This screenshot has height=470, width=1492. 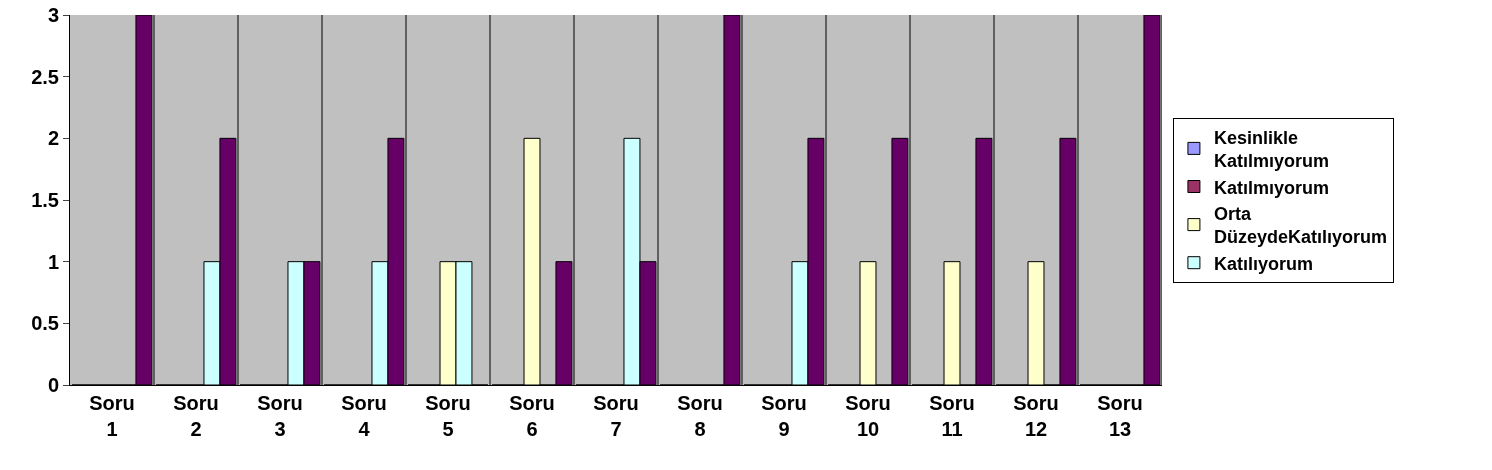 I want to click on y-tick-label: 3, so click(x=53, y=15).